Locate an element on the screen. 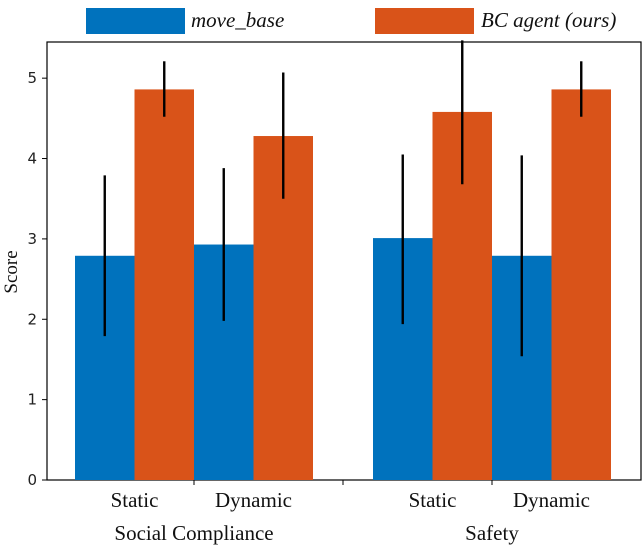  y-tick-label: 2 is located at coordinates (32, 319).